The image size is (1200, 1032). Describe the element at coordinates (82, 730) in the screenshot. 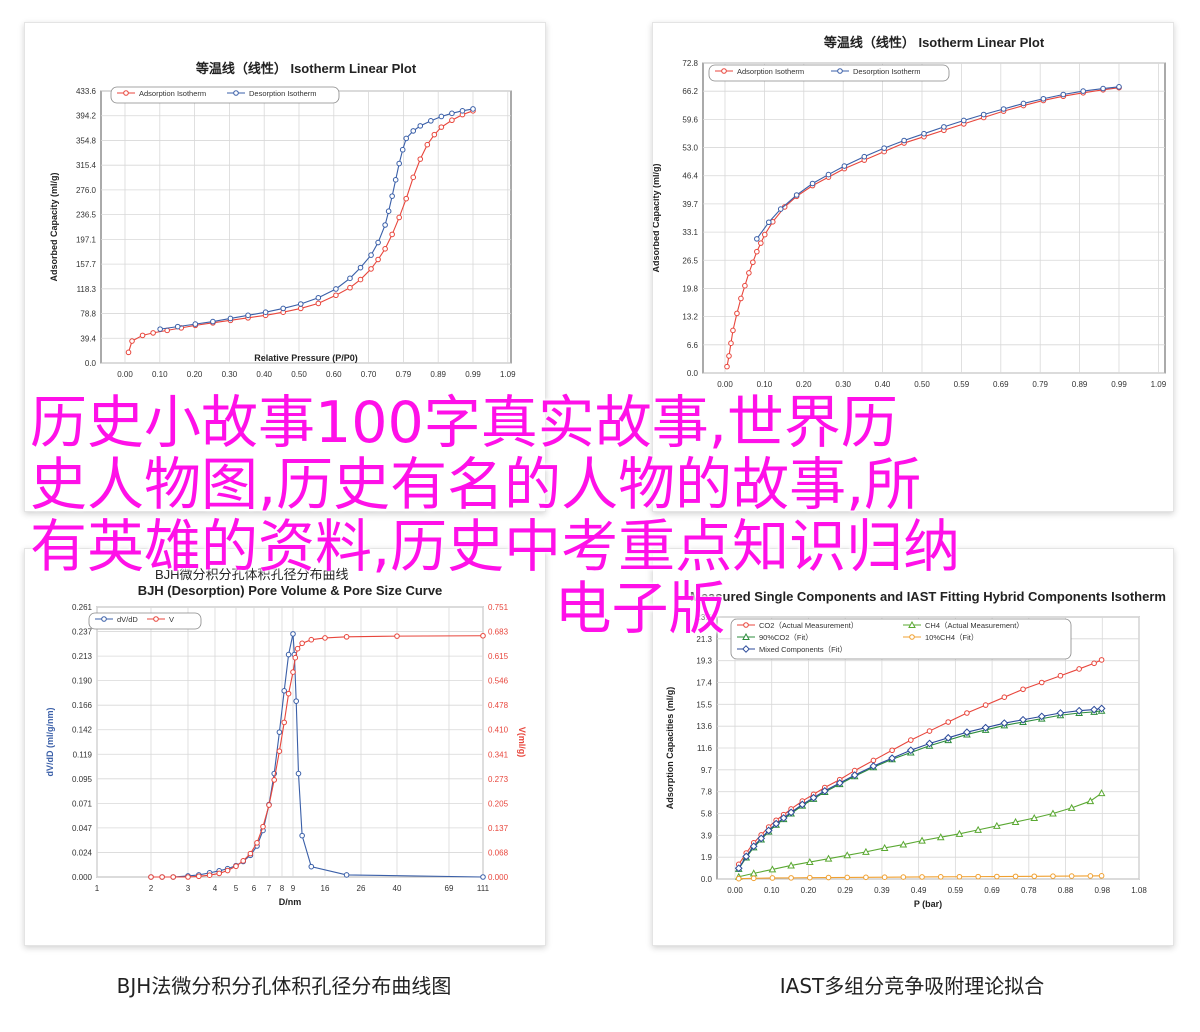

I see `y-tick-label: 0.142` at that location.